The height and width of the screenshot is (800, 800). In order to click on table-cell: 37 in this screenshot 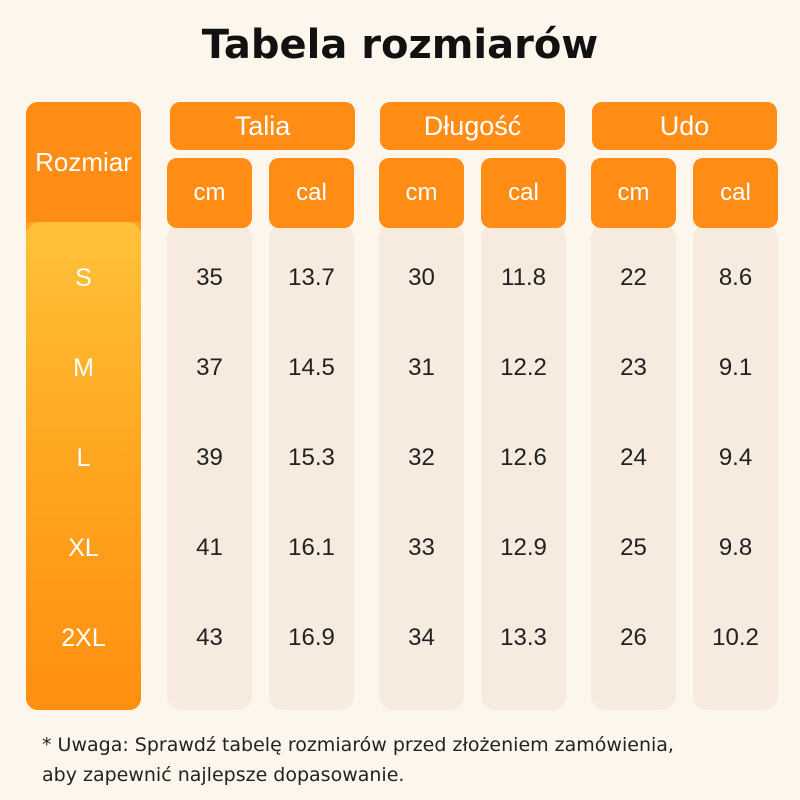, I will do `click(209, 367)`.